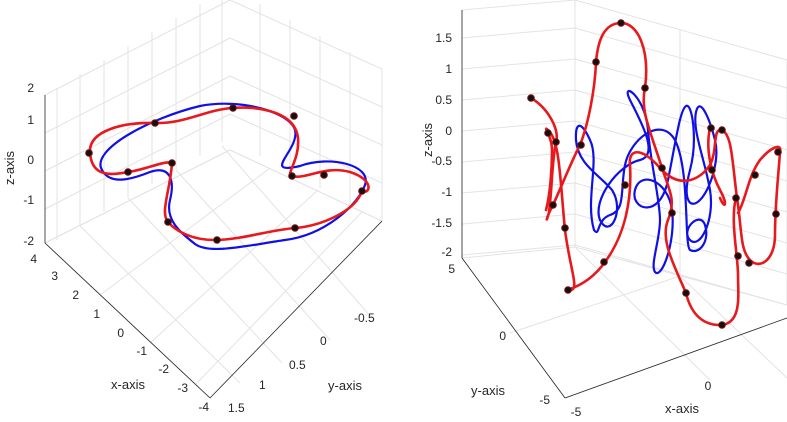 The height and width of the screenshot is (422, 787). I want to click on right-y-tick: -5, so click(544, 400).